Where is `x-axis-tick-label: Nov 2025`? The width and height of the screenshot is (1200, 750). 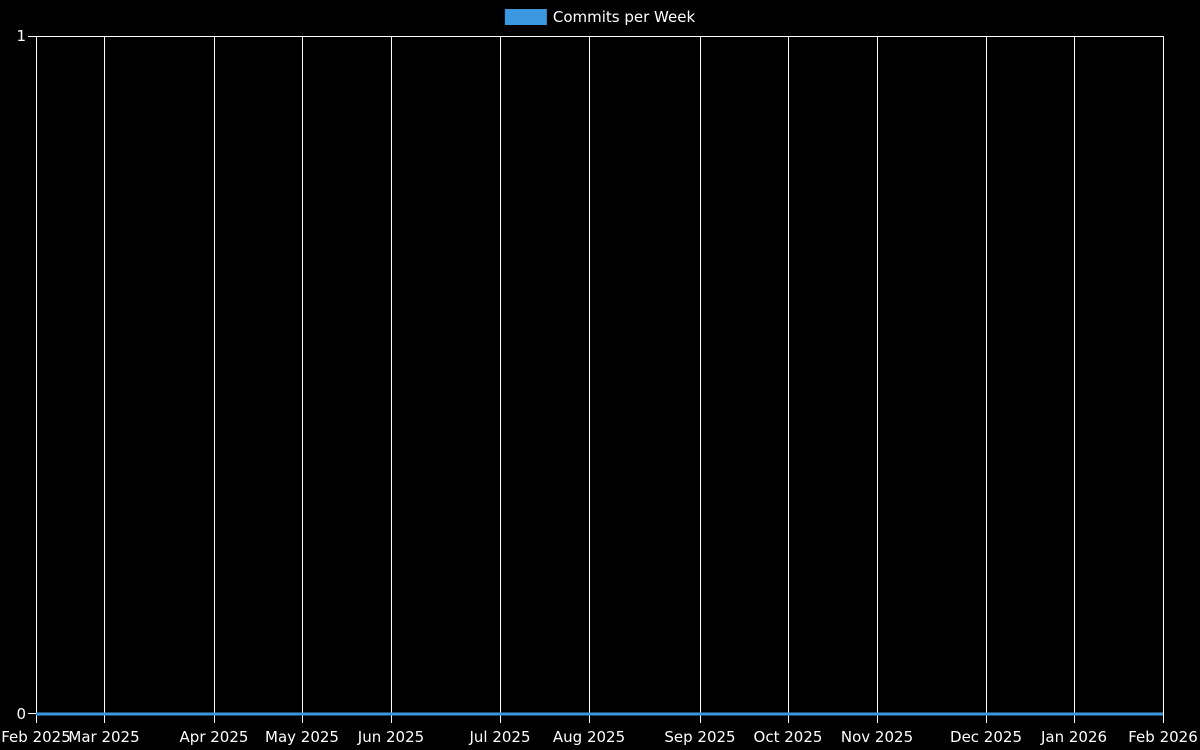
x-axis-tick-label: Nov 2025 is located at coordinates (877, 737).